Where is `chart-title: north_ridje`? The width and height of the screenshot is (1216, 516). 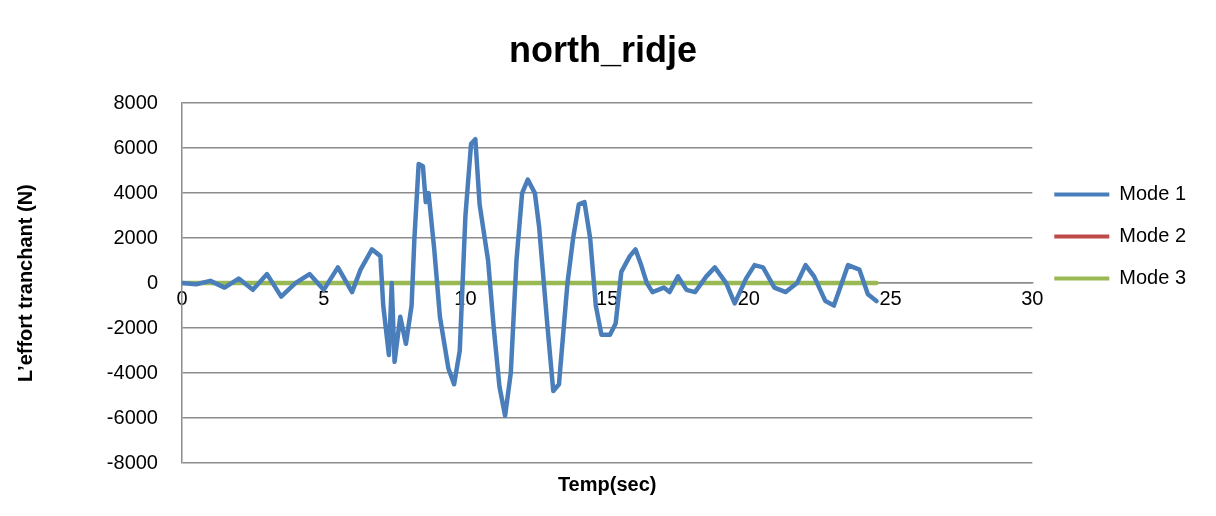 chart-title: north_ridje is located at coordinates (603, 49).